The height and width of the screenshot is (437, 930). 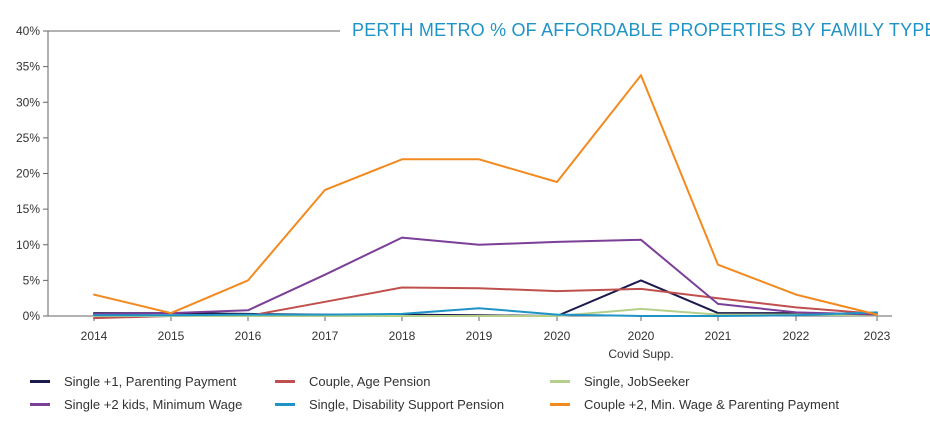 What do you see at coordinates (28, 209) in the screenshot?
I see `y-tick-label: 15%` at bounding box center [28, 209].